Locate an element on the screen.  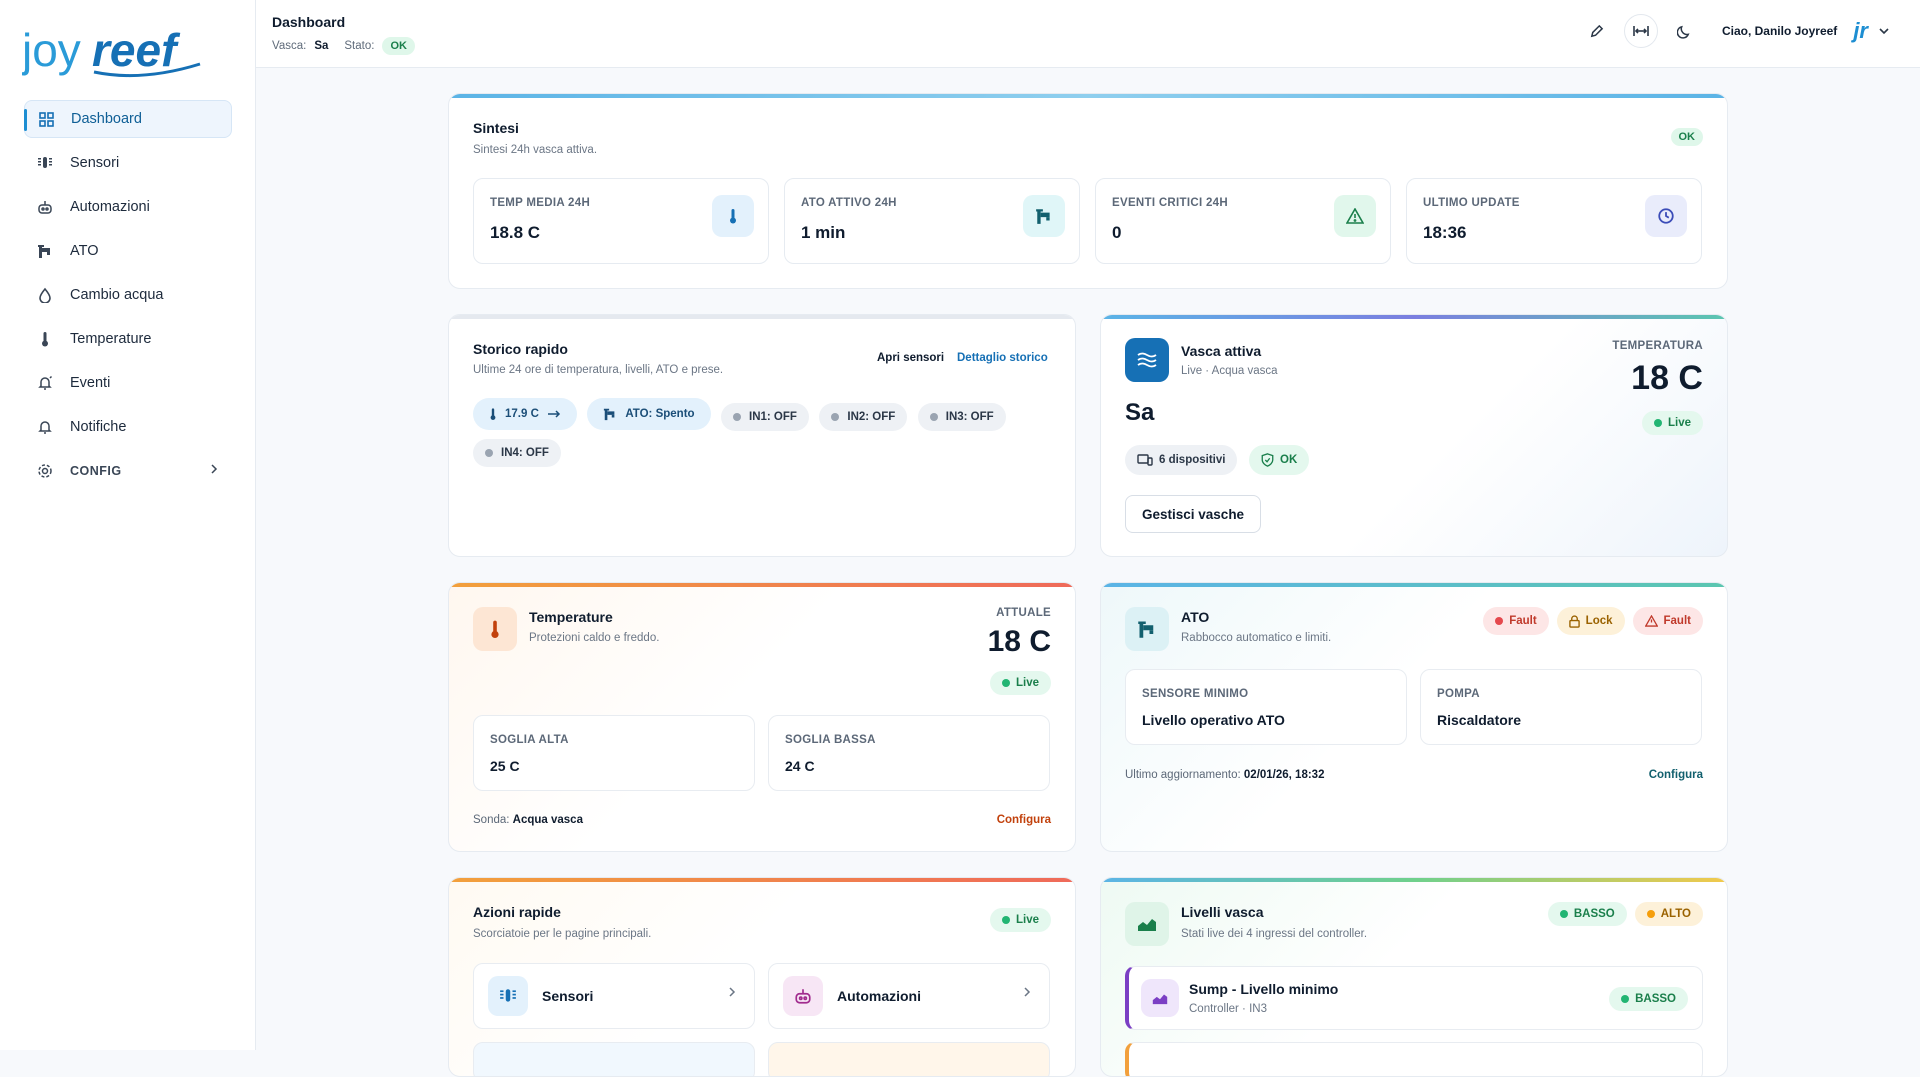
expand-width-button is located at coordinates (1640, 31).